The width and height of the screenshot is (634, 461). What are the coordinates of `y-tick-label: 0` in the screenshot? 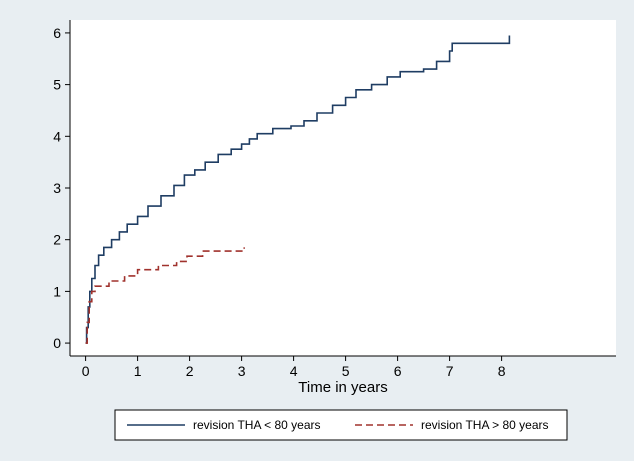 It's located at (57, 343).